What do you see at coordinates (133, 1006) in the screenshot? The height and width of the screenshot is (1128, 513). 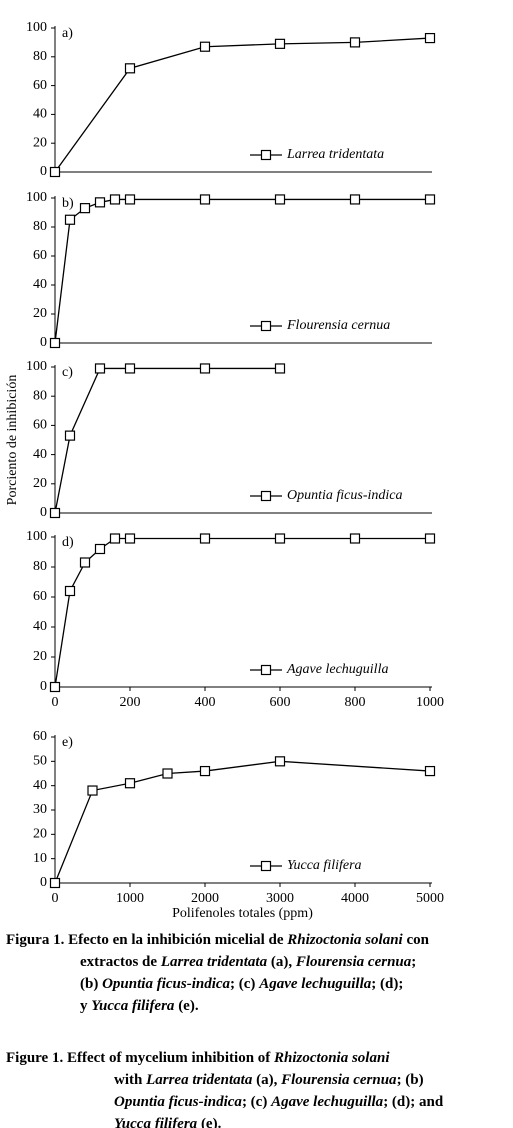 I see `caption-text: Yucca filifera` at bounding box center [133, 1006].